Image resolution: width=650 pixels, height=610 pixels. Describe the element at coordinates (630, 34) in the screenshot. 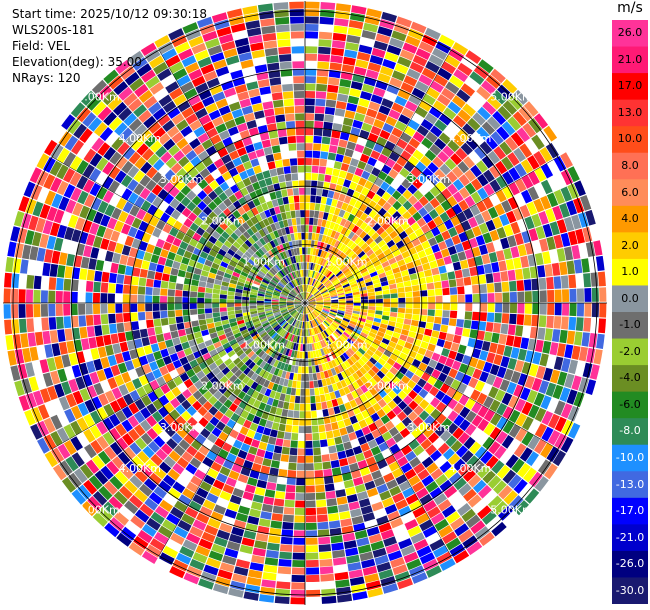

I see `colorbar-swatch` at that location.